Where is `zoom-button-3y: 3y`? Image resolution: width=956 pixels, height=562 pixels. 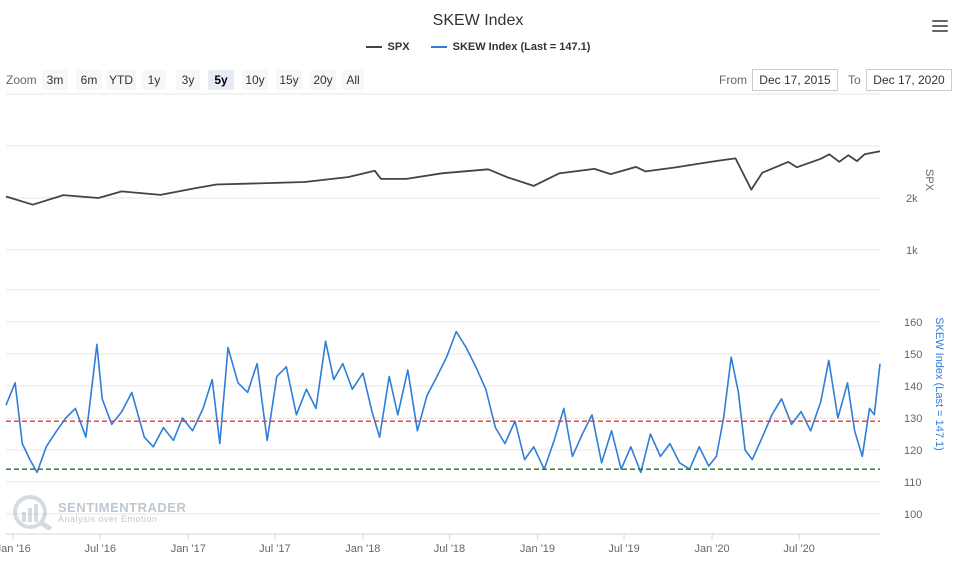
zoom-button-3y: 3y is located at coordinates (188, 80).